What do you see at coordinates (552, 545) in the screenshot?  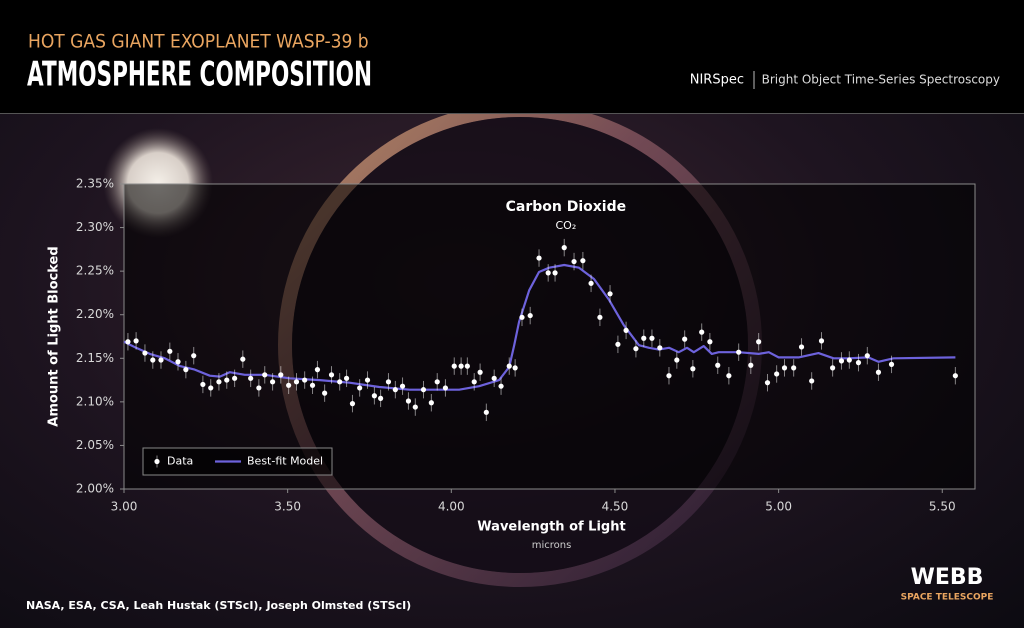 I see `x-axis-sublabel: microns` at bounding box center [552, 545].